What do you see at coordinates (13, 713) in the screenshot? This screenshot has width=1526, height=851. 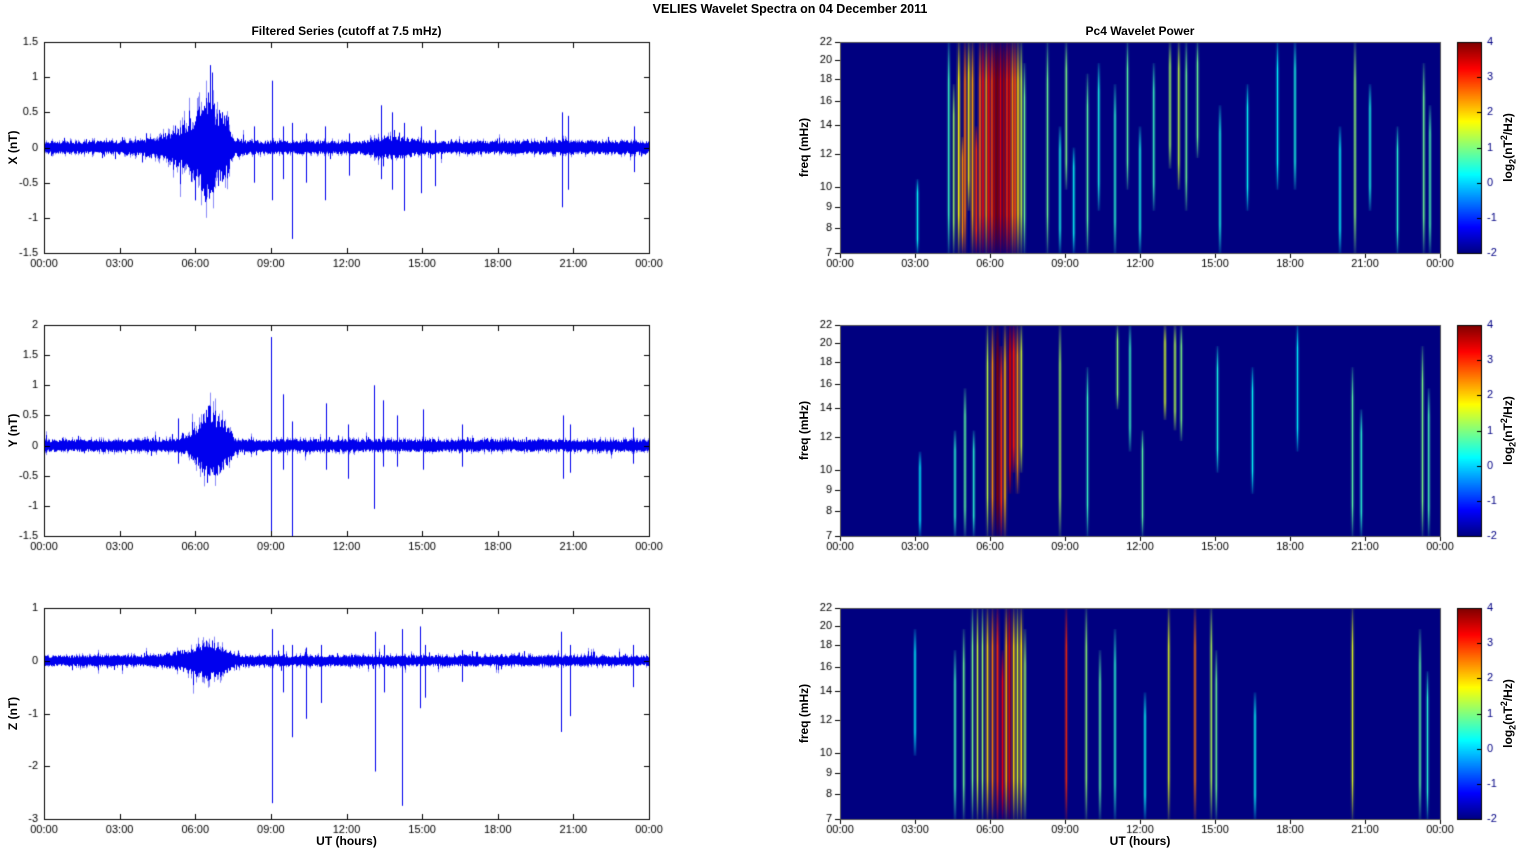 I see `y-axis-label-z: Z (nT)` at bounding box center [13, 713].